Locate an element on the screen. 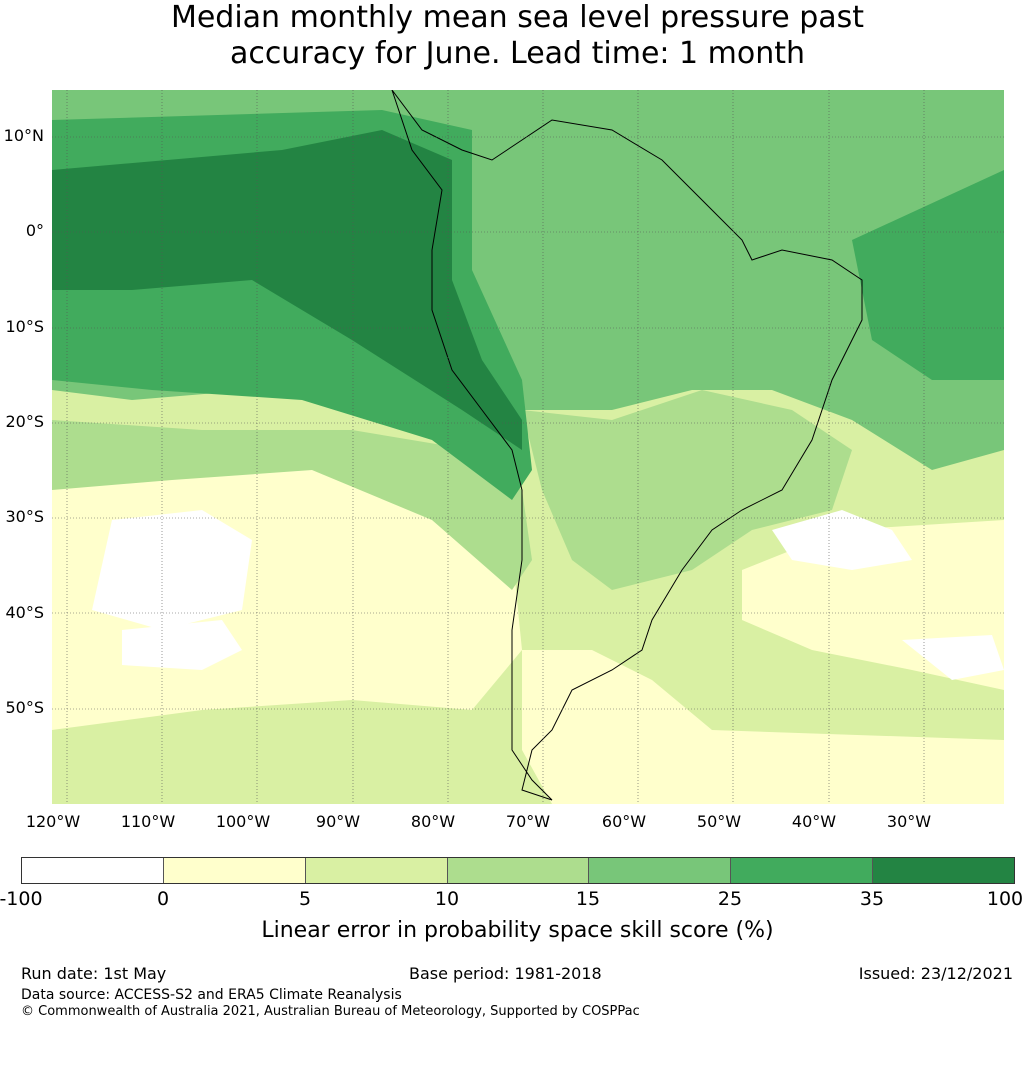 This screenshot has height=1065, width=1035. lon-tick-100w: 100°W is located at coordinates (243, 821).